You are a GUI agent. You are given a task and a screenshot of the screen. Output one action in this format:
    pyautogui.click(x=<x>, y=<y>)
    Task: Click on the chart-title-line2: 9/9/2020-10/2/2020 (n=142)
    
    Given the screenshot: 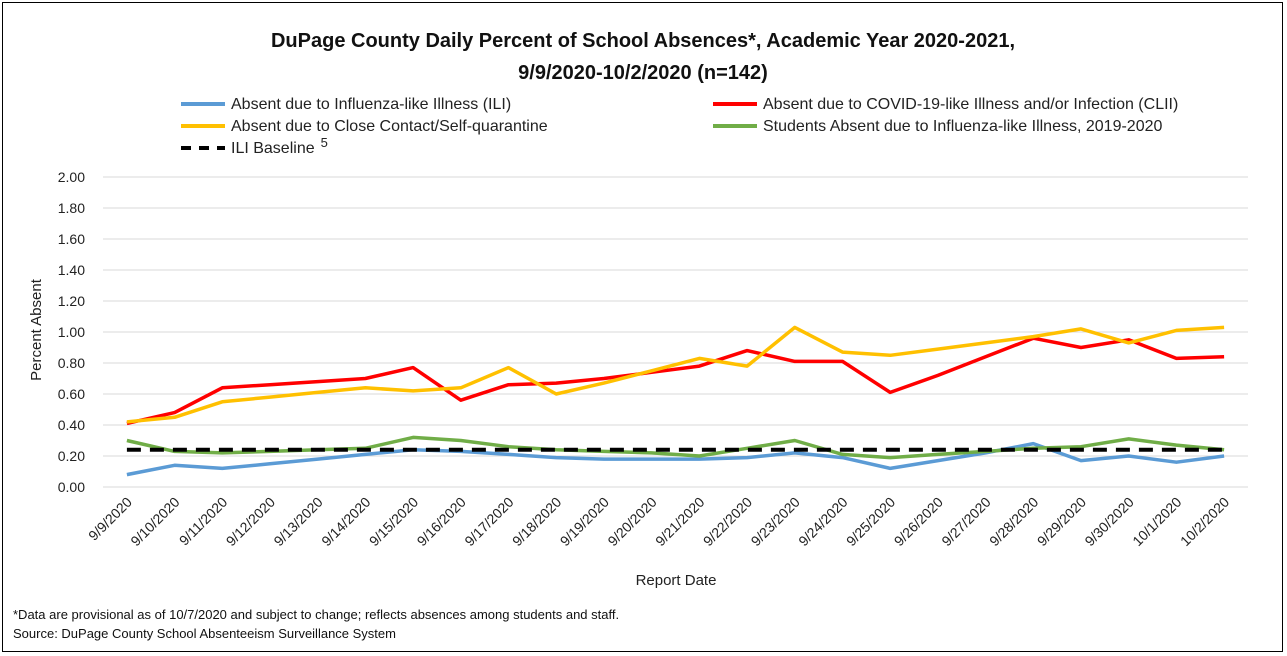 What is the action you would take?
    pyautogui.click(x=643, y=73)
    